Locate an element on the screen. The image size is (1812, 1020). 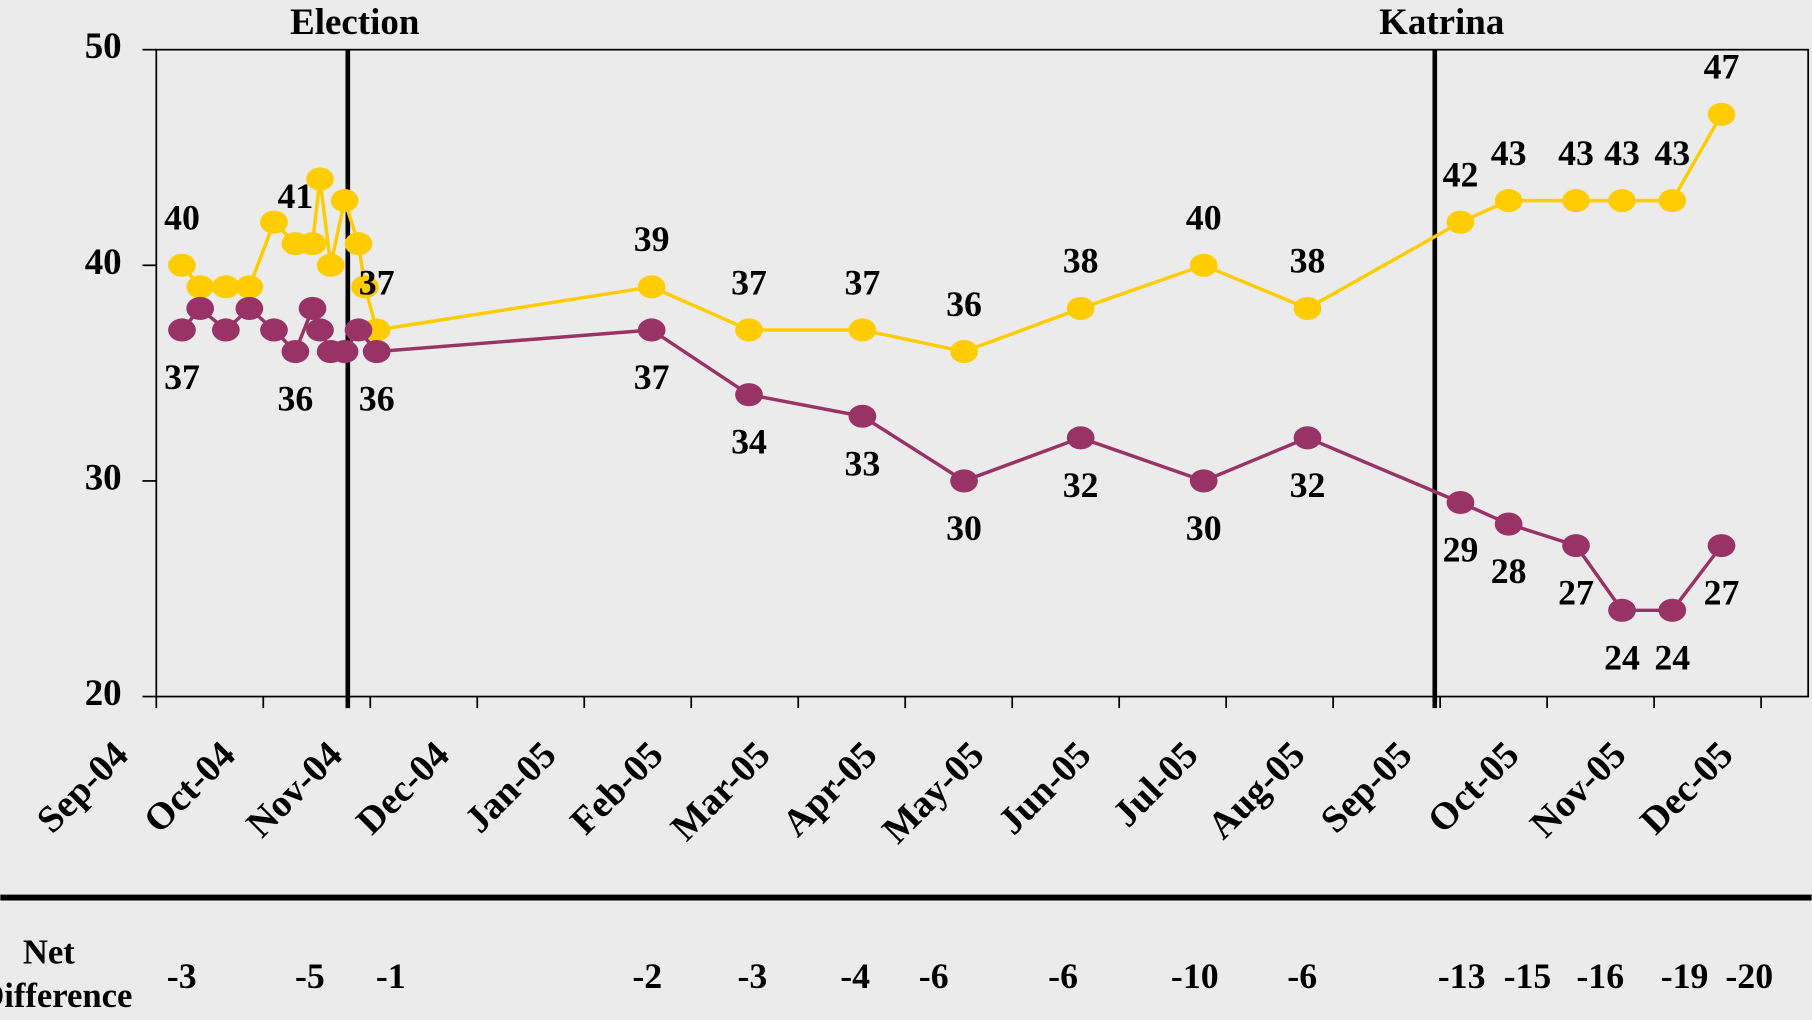
data-label: 39 is located at coordinates (652, 239).